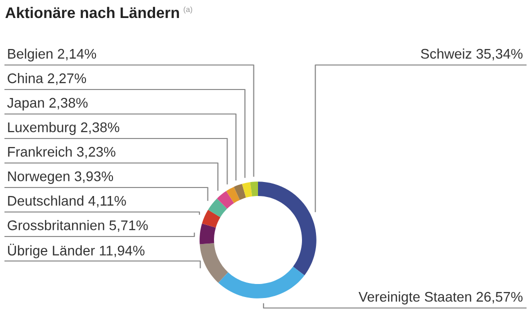  Describe the element at coordinates (92, 12) in the screenshot. I see `chart-title: Aktionäre nach Ländern` at that location.